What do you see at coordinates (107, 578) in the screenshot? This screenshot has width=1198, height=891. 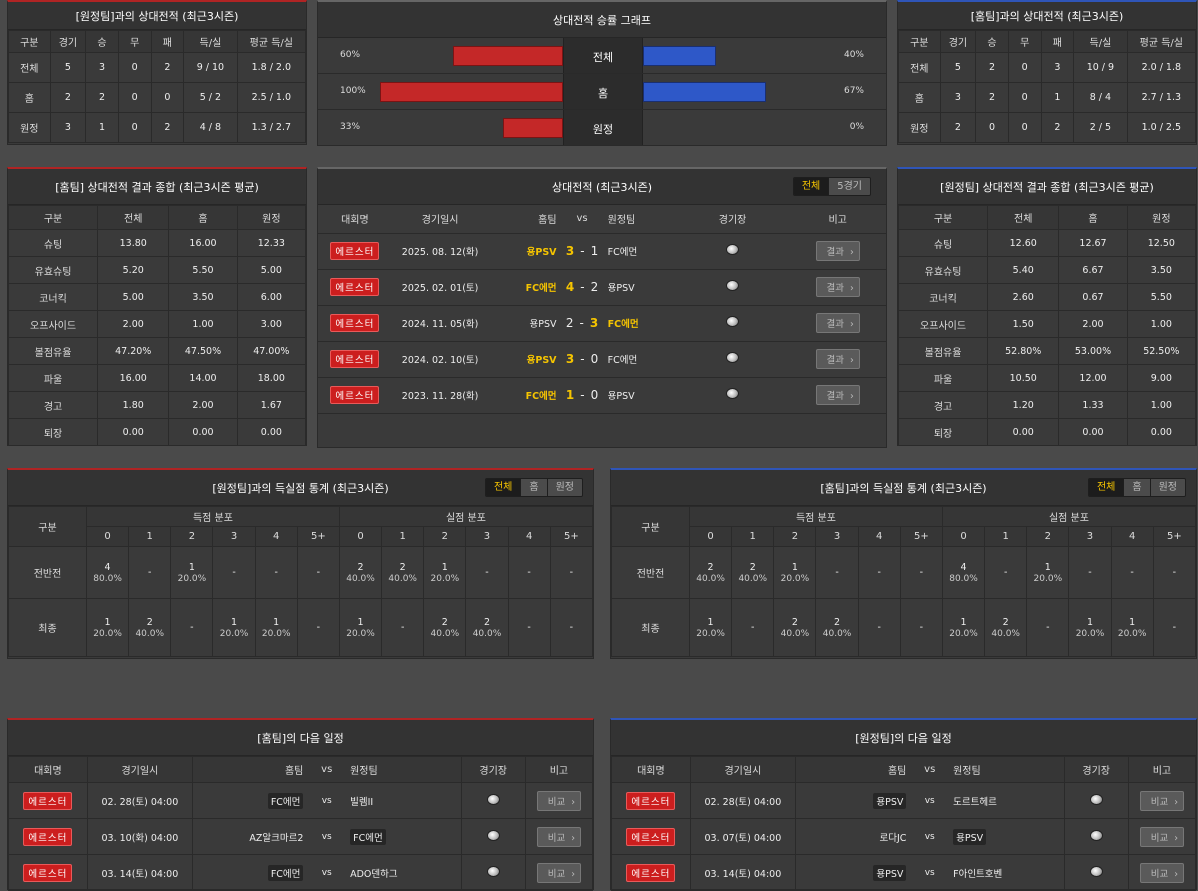 I see `goal-pct: 80.0%` at bounding box center [107, 578].